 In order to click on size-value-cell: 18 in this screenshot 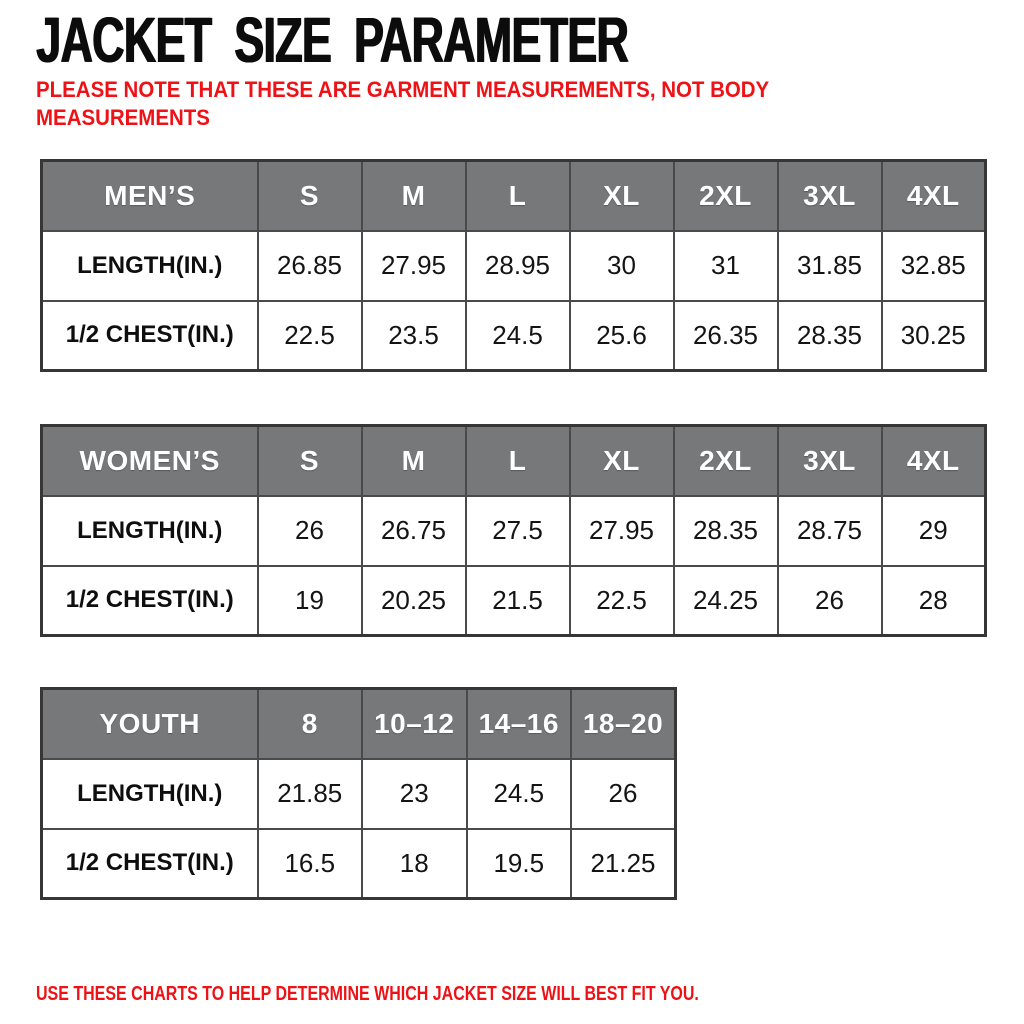, I will do `click(414, 863)`.